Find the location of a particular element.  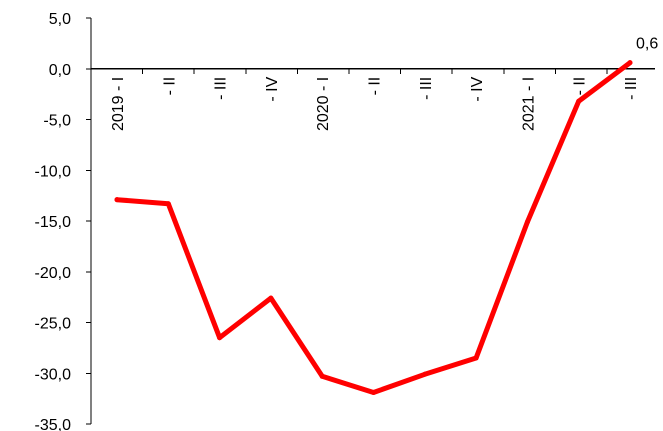

data-label: 0,6 is located at coordinates (647, 44).